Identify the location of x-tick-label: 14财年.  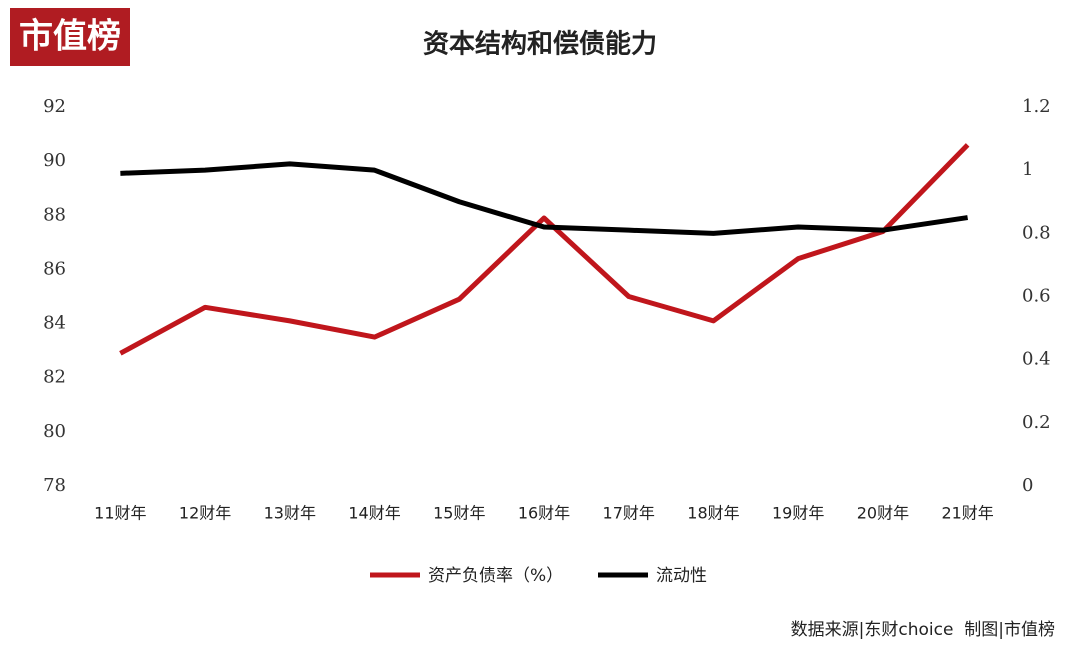
(374, 513).